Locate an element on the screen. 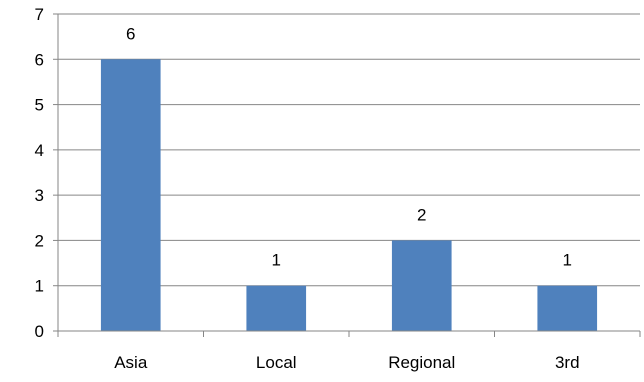  y-tick-label: 2 is located at coordinates (39, 240).